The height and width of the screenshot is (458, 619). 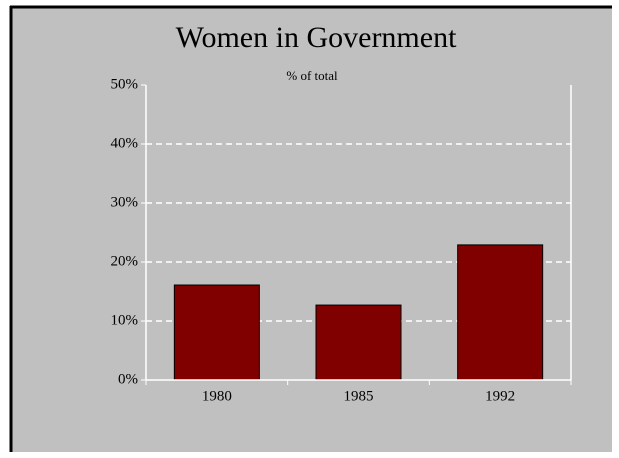 What do you see at coordinates (500, 396) in the screenshot?
I see `x-tick-label: 1992` at bounding box center [500, 396].